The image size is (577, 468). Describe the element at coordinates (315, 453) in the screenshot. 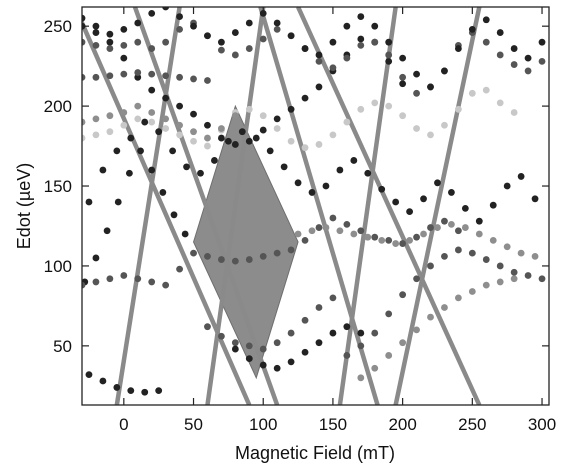

I see `x-axis-title: Magnetic Field (mT)` at that location.